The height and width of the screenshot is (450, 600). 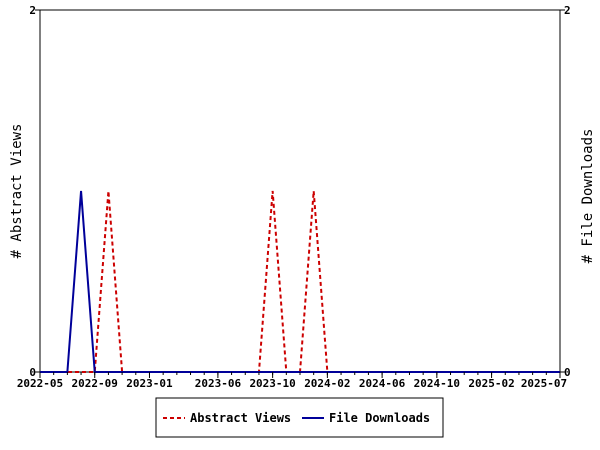 What do you see at coordinates (240, 418) in the screenshot?
I see `legend-label-abstract-views: Abstract Views` at bounding box center [240, 418].